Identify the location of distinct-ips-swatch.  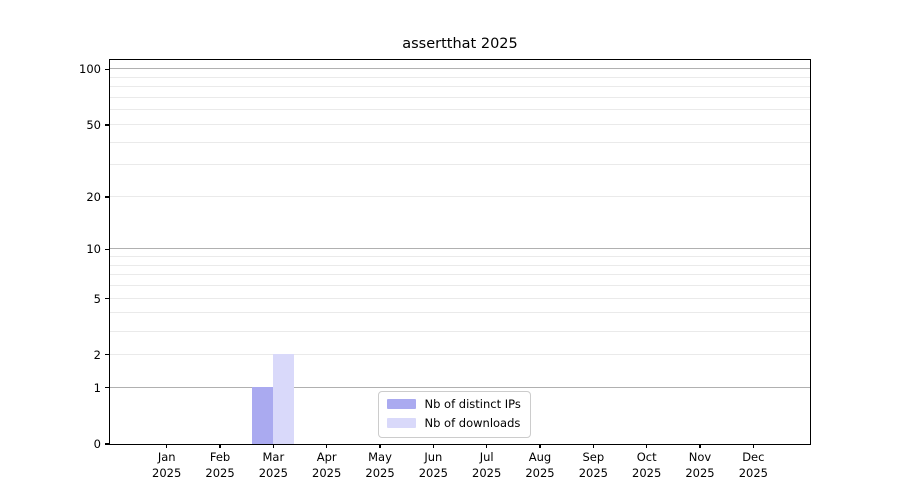
(401, 404).